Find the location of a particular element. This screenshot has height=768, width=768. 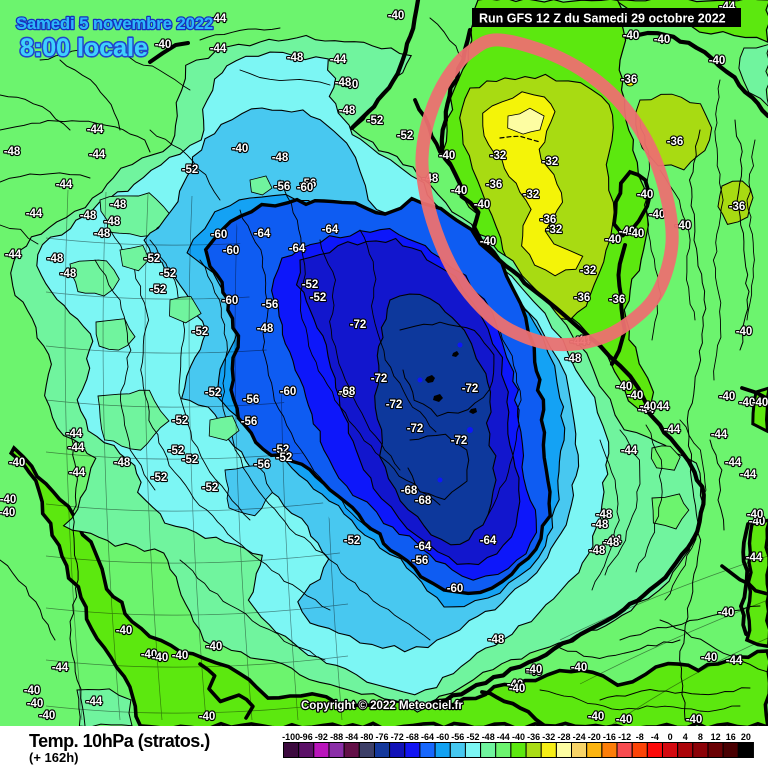

svg-text: -100 is located at coordinates (291, 737).